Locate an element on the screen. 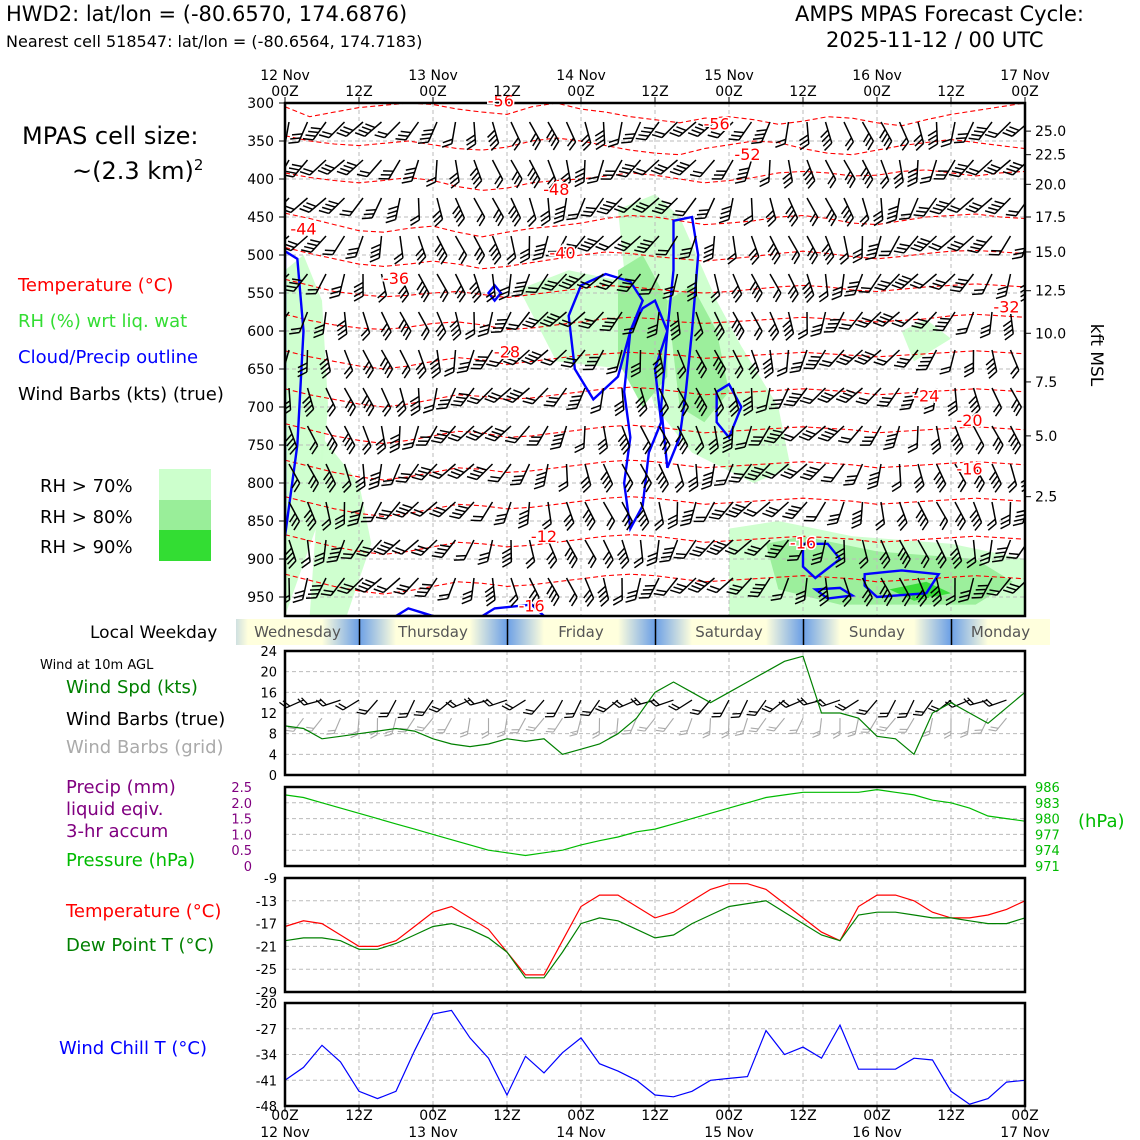 This screenshot has height=1140, width=1140. legend-pressure: Pressure (hPa) is located at coordinates (130, 860).